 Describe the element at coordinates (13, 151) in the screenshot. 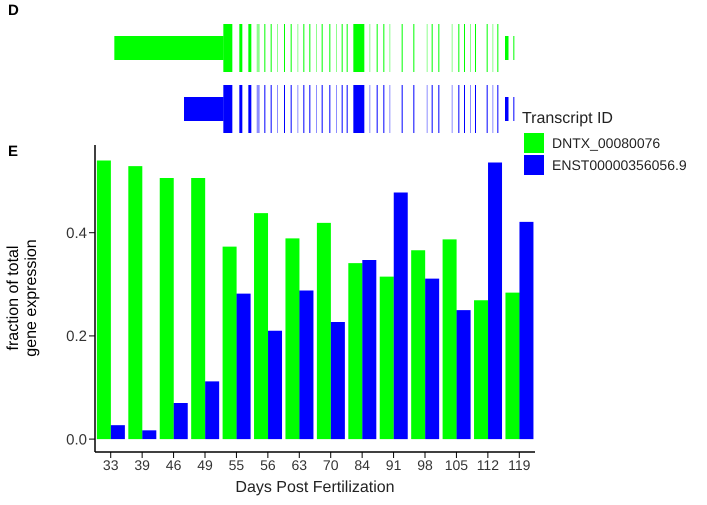

I see `text: E` at that location.